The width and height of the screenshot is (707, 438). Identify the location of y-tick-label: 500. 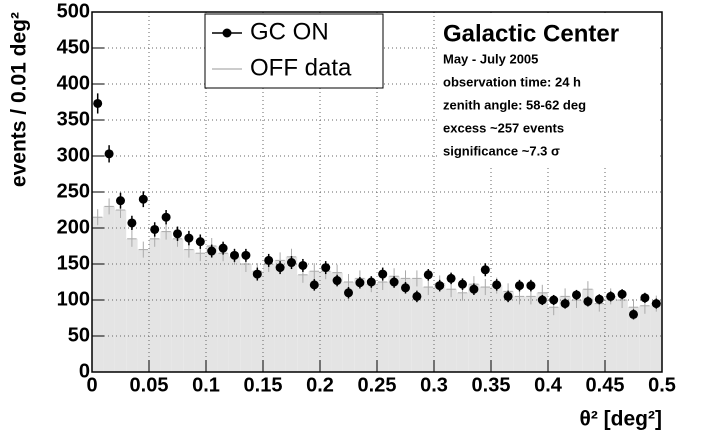
(73, 11).